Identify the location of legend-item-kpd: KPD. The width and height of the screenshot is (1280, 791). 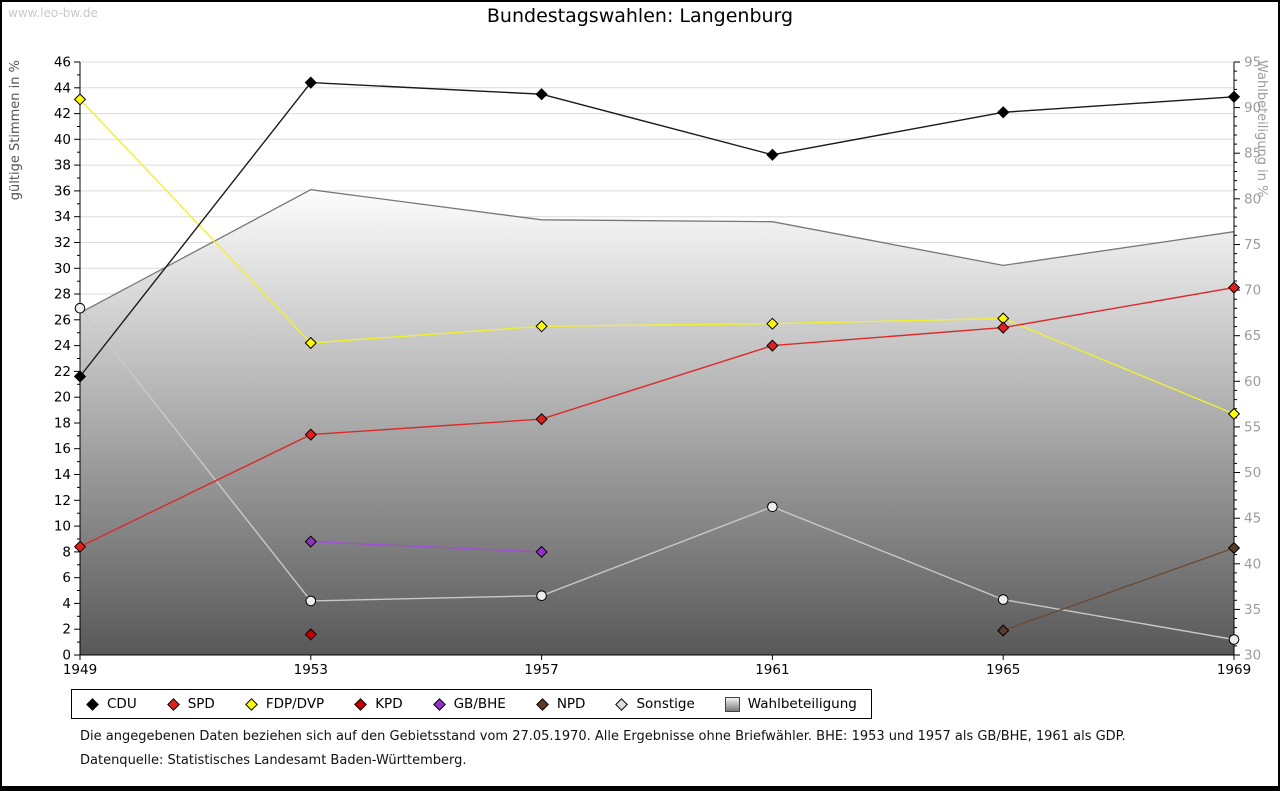
(378, 704).